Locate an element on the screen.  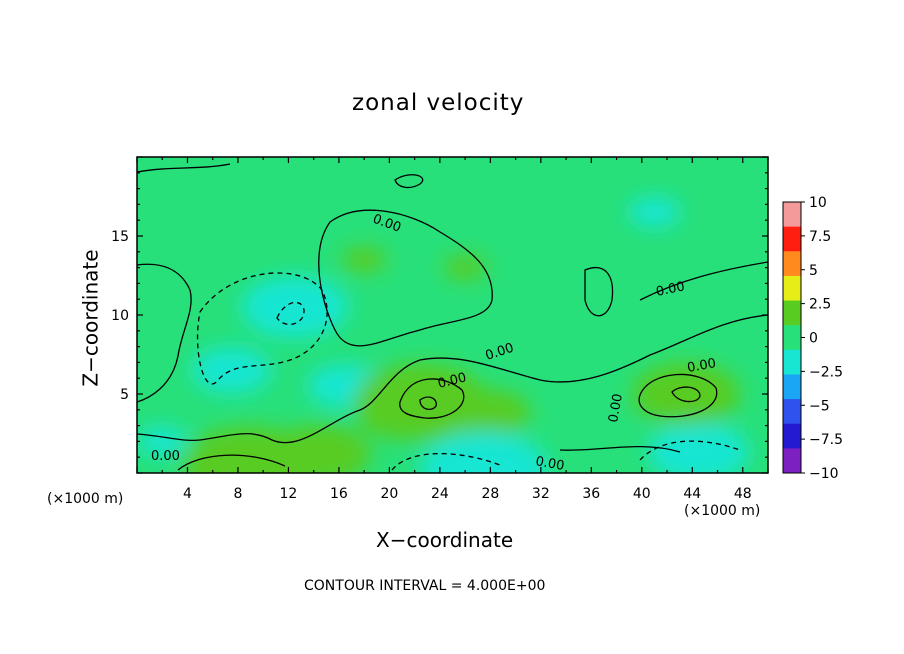
x-unit-left: (×1000 m) is located at coordinates (85, 499).